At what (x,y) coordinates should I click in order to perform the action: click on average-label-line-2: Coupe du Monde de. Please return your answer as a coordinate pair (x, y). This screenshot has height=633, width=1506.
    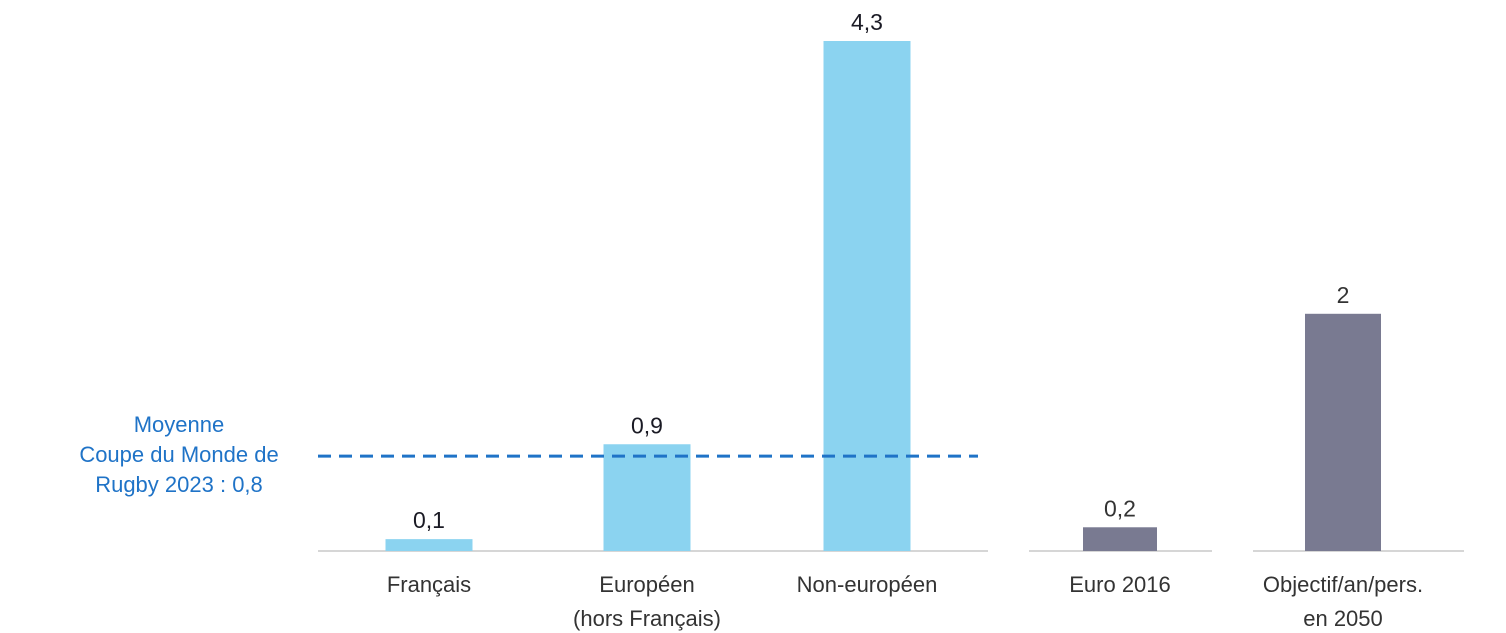
    Looking at the image, I should click on (179, 454).